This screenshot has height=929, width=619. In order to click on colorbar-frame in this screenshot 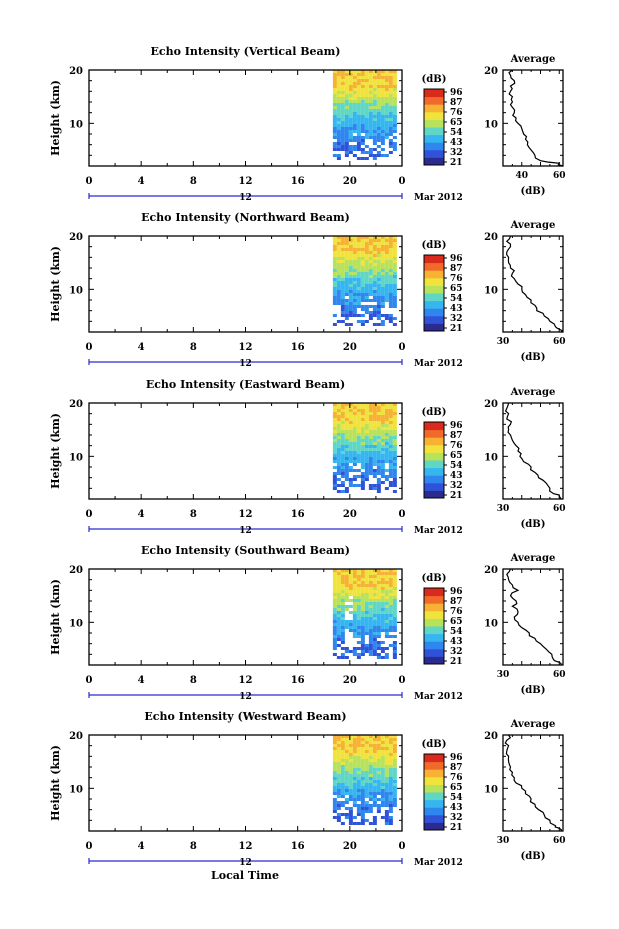, I will do `click(434, 460)`.